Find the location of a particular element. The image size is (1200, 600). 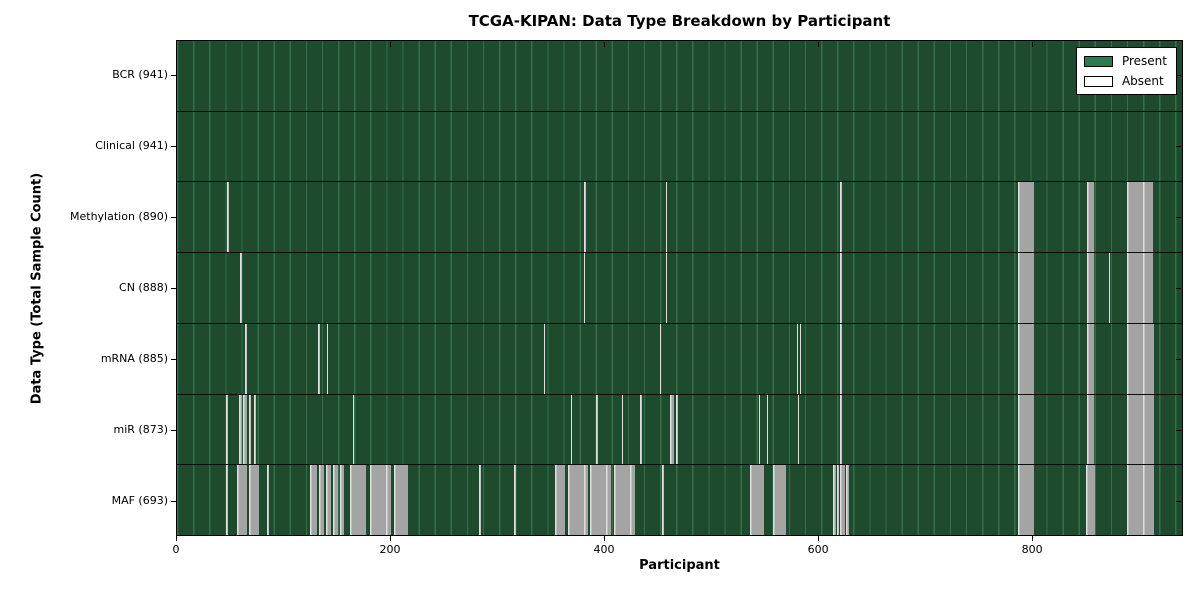

ytick-label-bcr: BCR (941) is located at coordinates (140, 75).